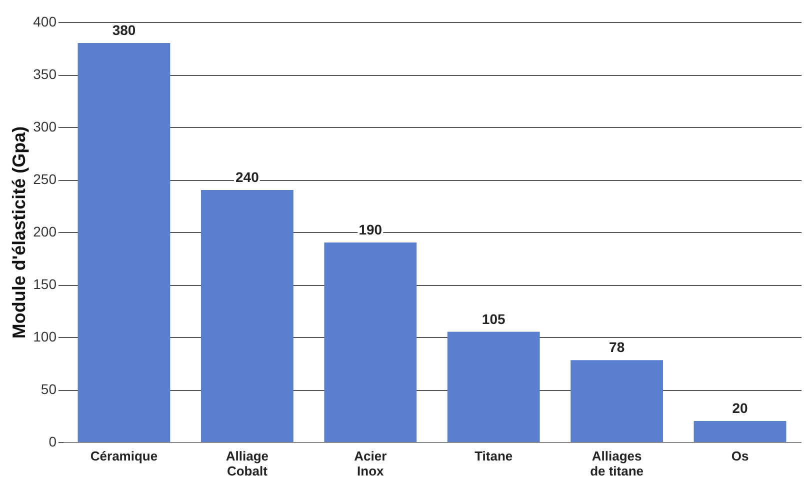  I want to click on y-tick-label: 300, so click(45, 126).